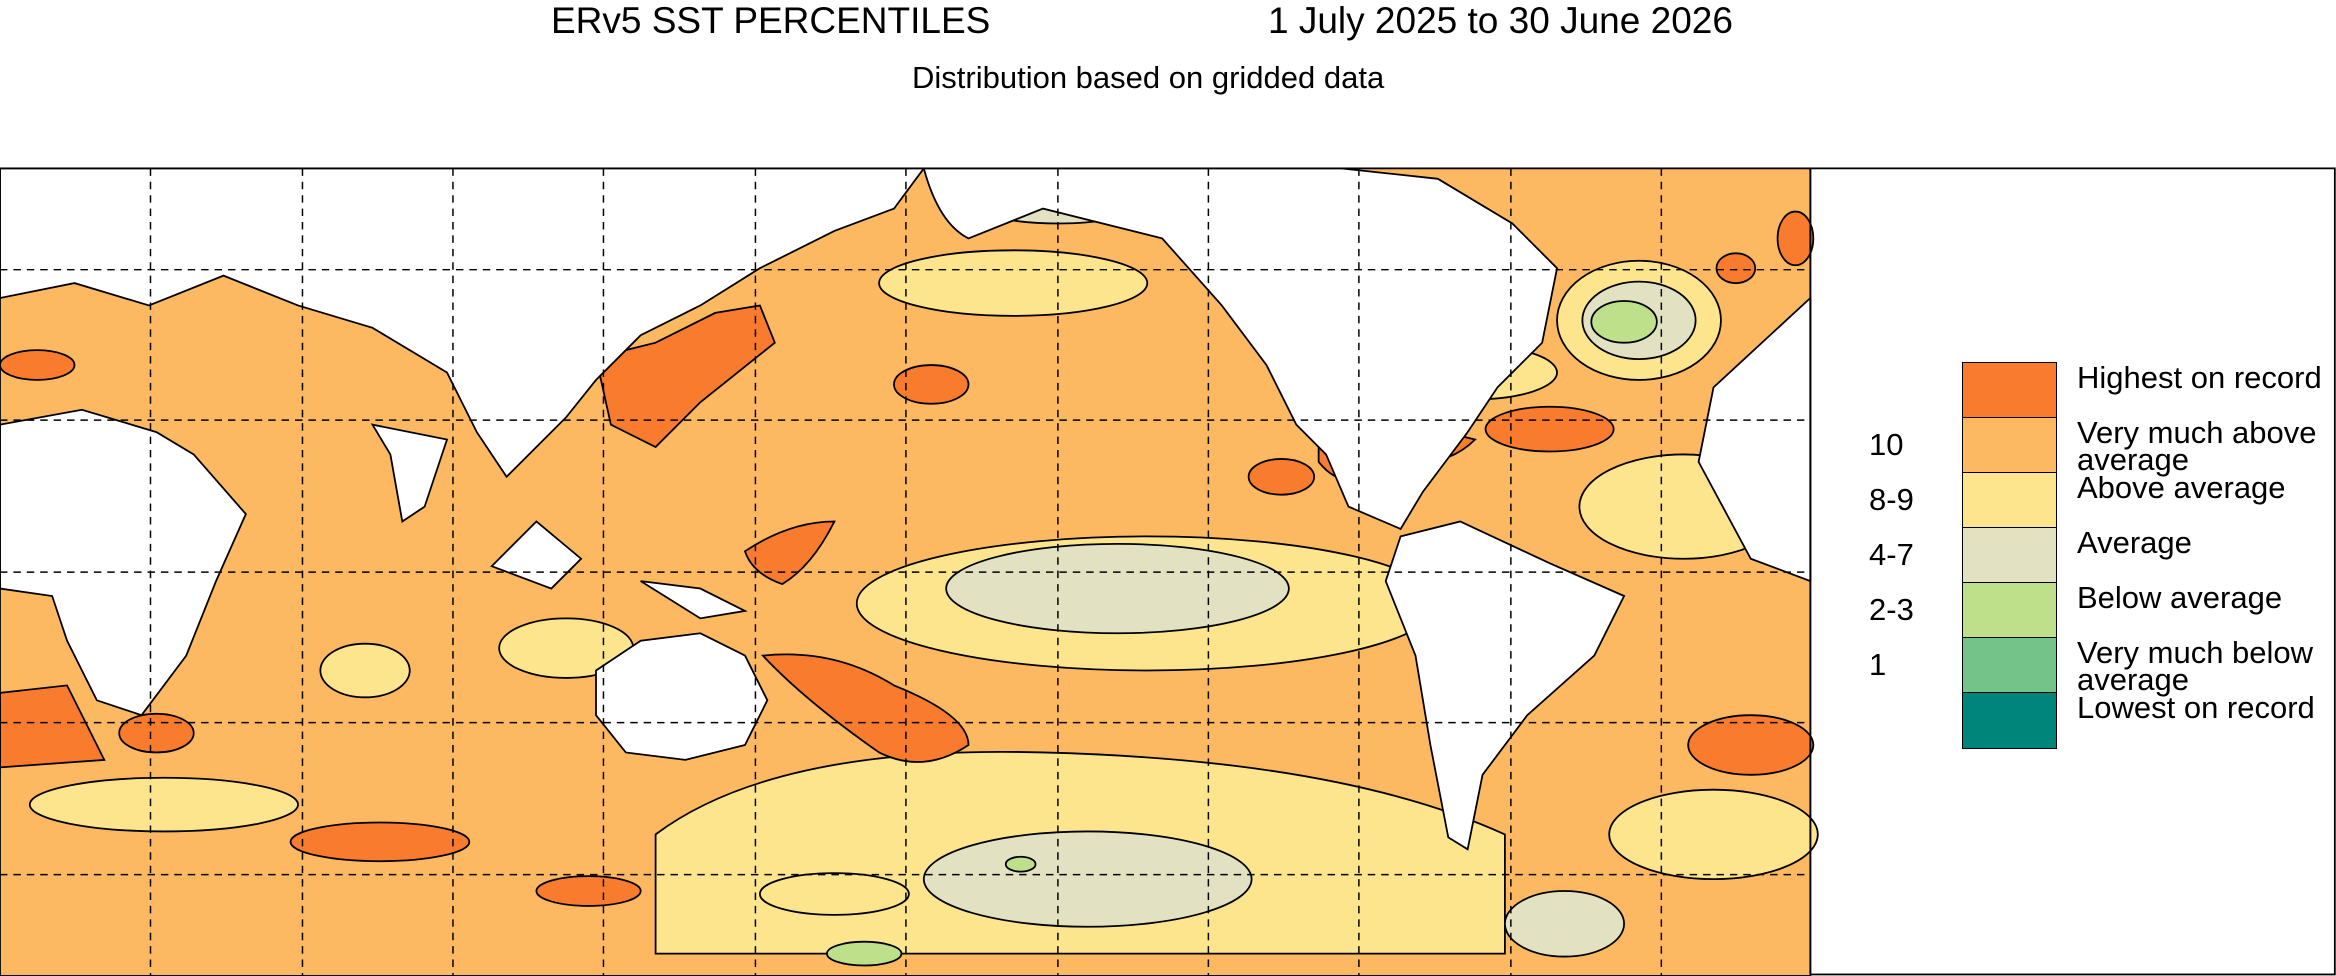 Image resolution: width=2336 pixels, height=976 pixels. I want to click on legend-label: Lowest on record, so click(2196, 707).